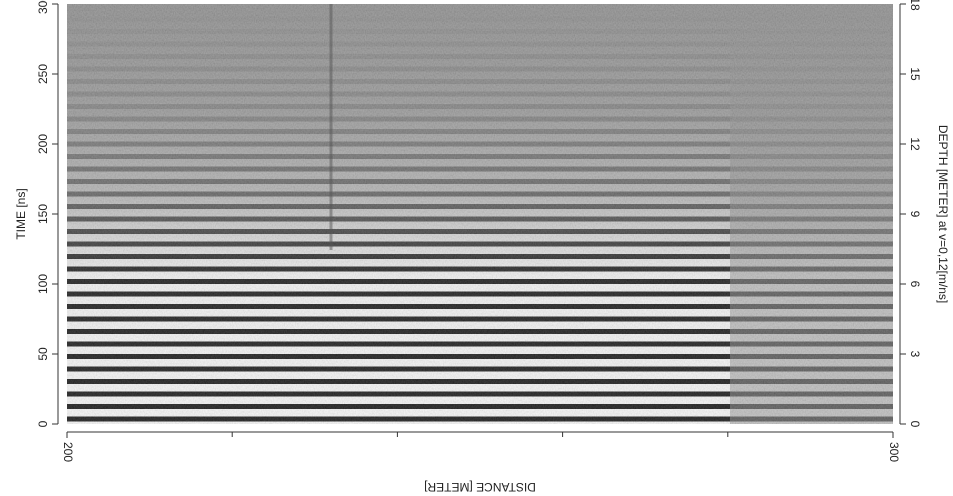  Describe the element at coordinates (915, 74) in the screenshot. I see `y2-tick-label: 15` at that location.